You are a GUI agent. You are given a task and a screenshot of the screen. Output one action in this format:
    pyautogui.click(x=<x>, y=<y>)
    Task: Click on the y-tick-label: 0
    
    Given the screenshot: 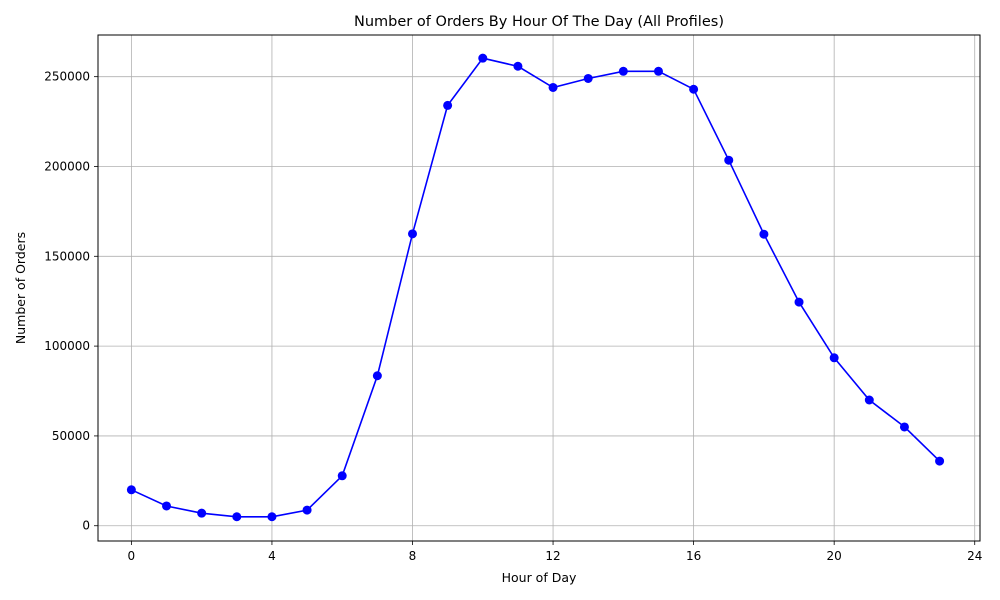 What is the action you would take?
    pyautogui.click(x=86, y=526)
    